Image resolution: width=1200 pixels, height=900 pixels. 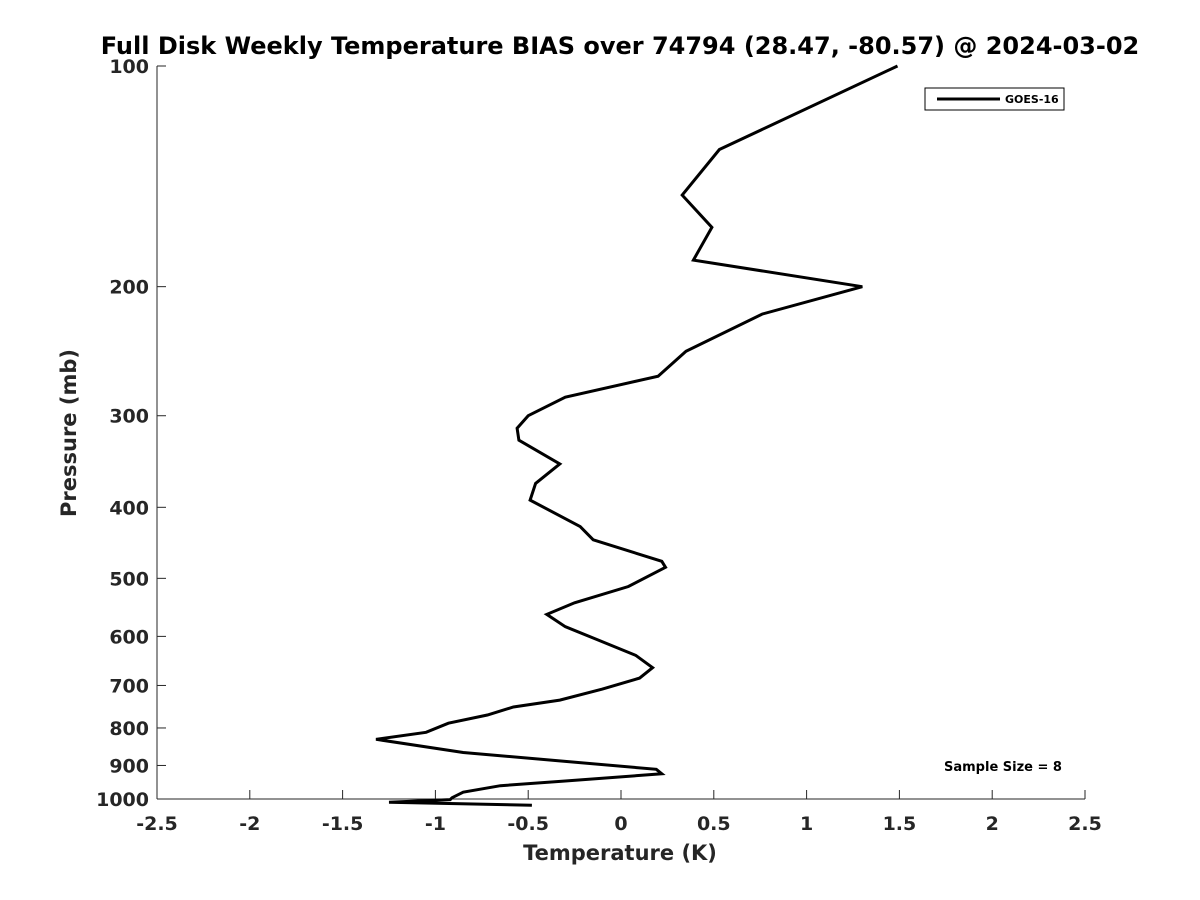 What do you see at coordinates (343, 824) in the screenshot?
I see `x-tick-label: -1.5` at bounding box center [343, 824].